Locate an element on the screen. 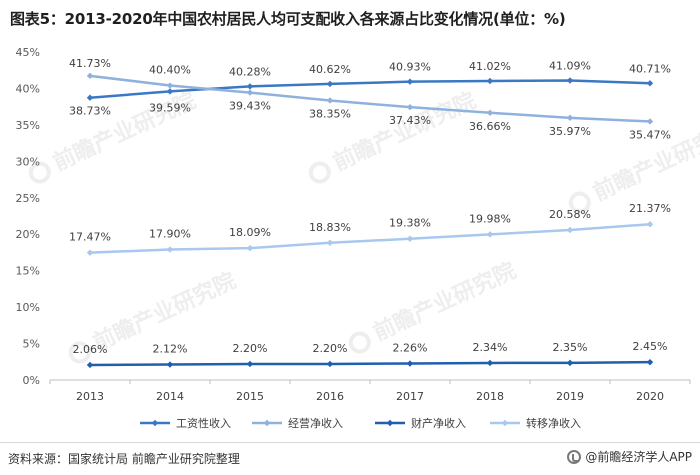 The height and width of the screenshot is (475, 700). data-label: 39.43% is located at coordinates (250, 106).